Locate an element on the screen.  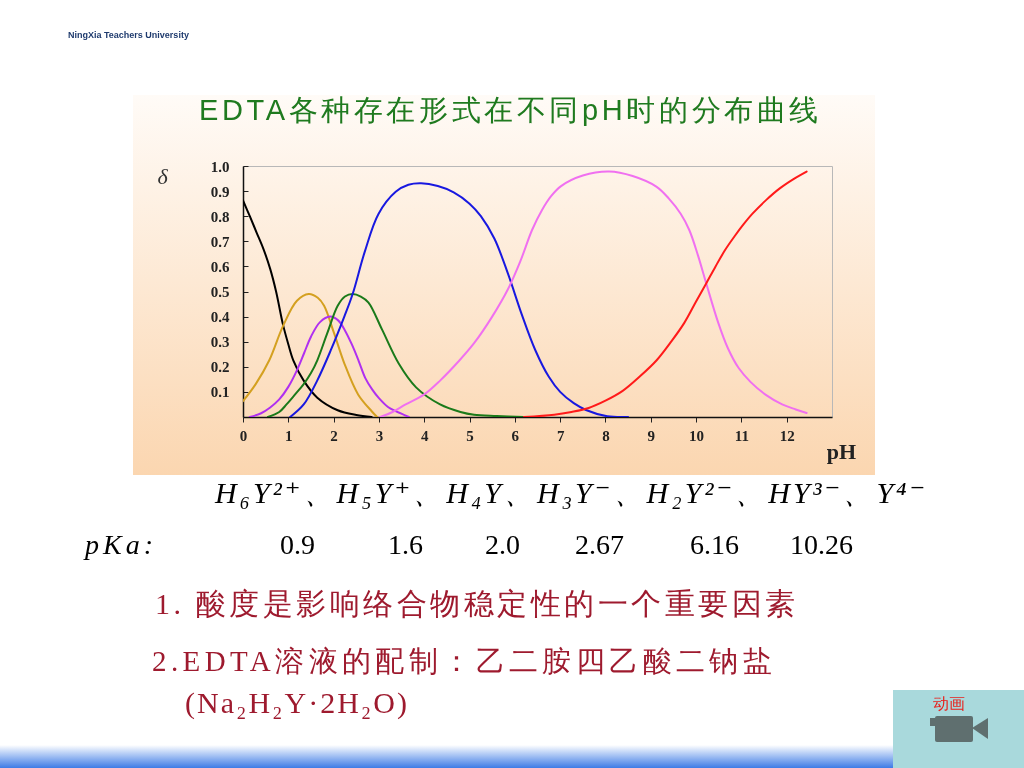
x-tick-label: 4 is located at coordinates (424, 435).